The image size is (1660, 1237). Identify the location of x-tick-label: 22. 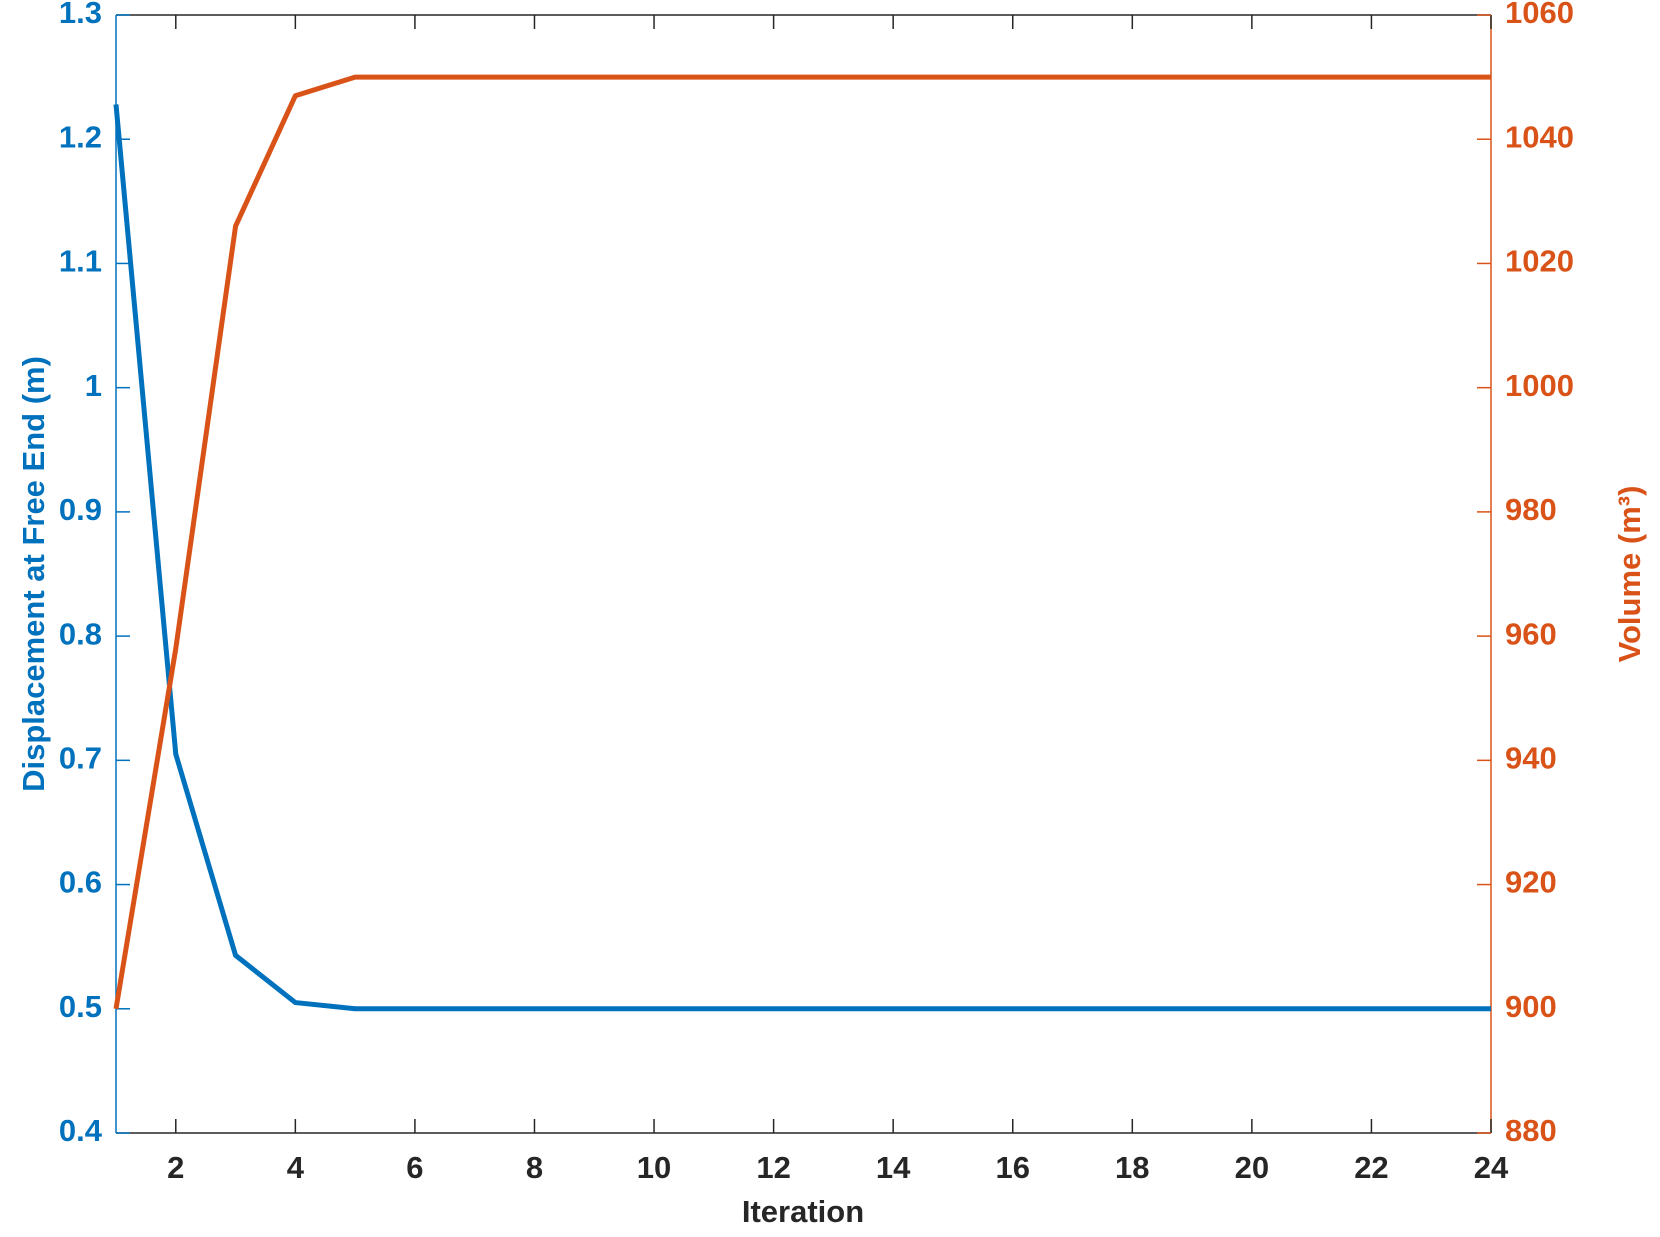
(1371, 1167).